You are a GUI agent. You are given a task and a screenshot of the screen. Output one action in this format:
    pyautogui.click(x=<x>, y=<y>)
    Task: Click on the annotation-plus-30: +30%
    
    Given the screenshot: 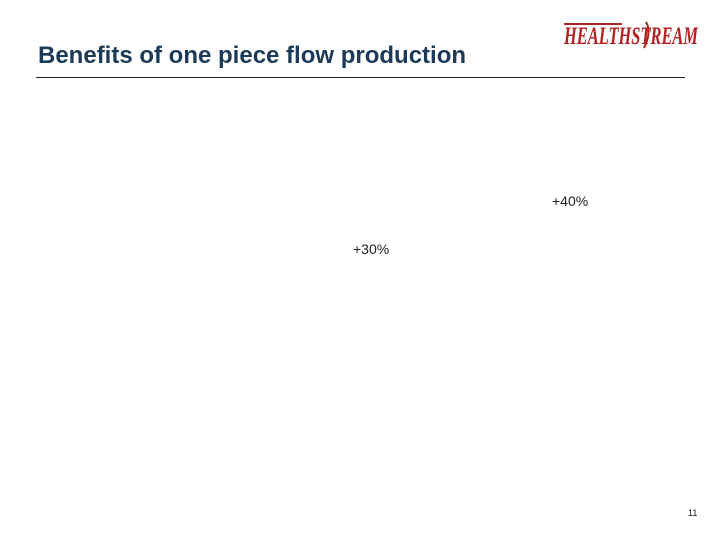 What is the action you would take?
    pyautogui.click(x=371, y=249)
    